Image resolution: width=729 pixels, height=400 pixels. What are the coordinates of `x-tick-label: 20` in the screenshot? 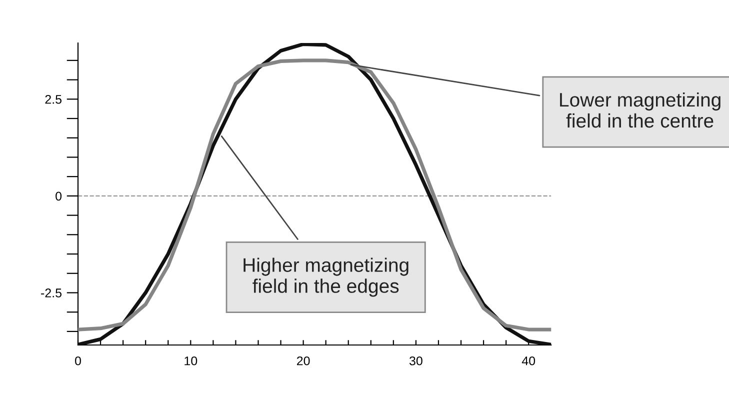 It's located at (303, 361).